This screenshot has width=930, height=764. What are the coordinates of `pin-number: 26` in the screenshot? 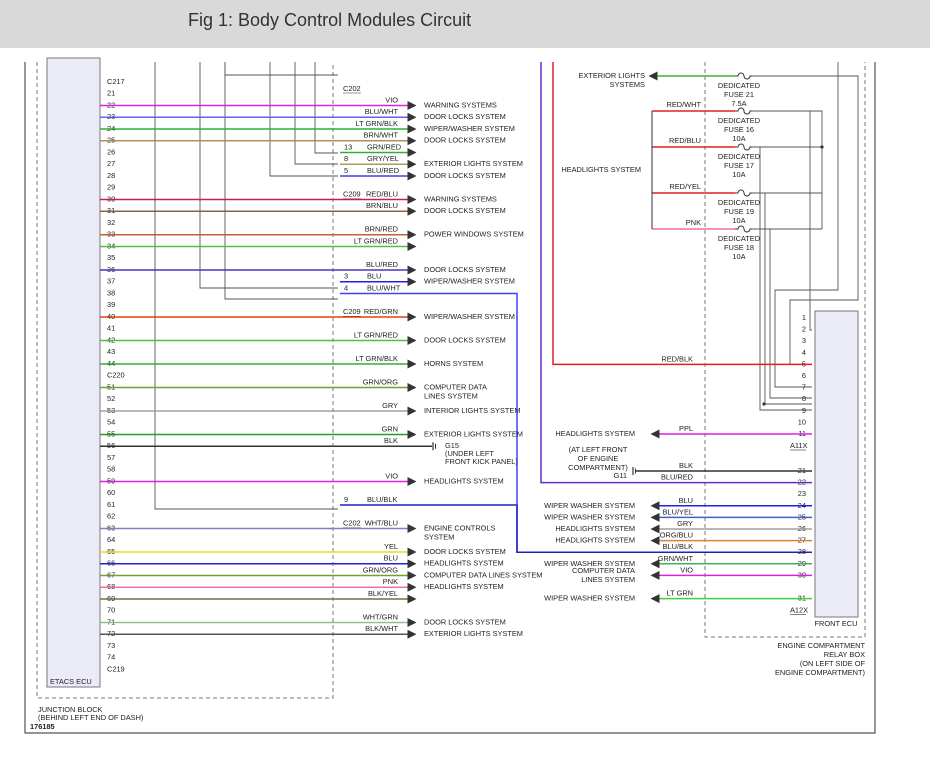 It's located at (111, 151).